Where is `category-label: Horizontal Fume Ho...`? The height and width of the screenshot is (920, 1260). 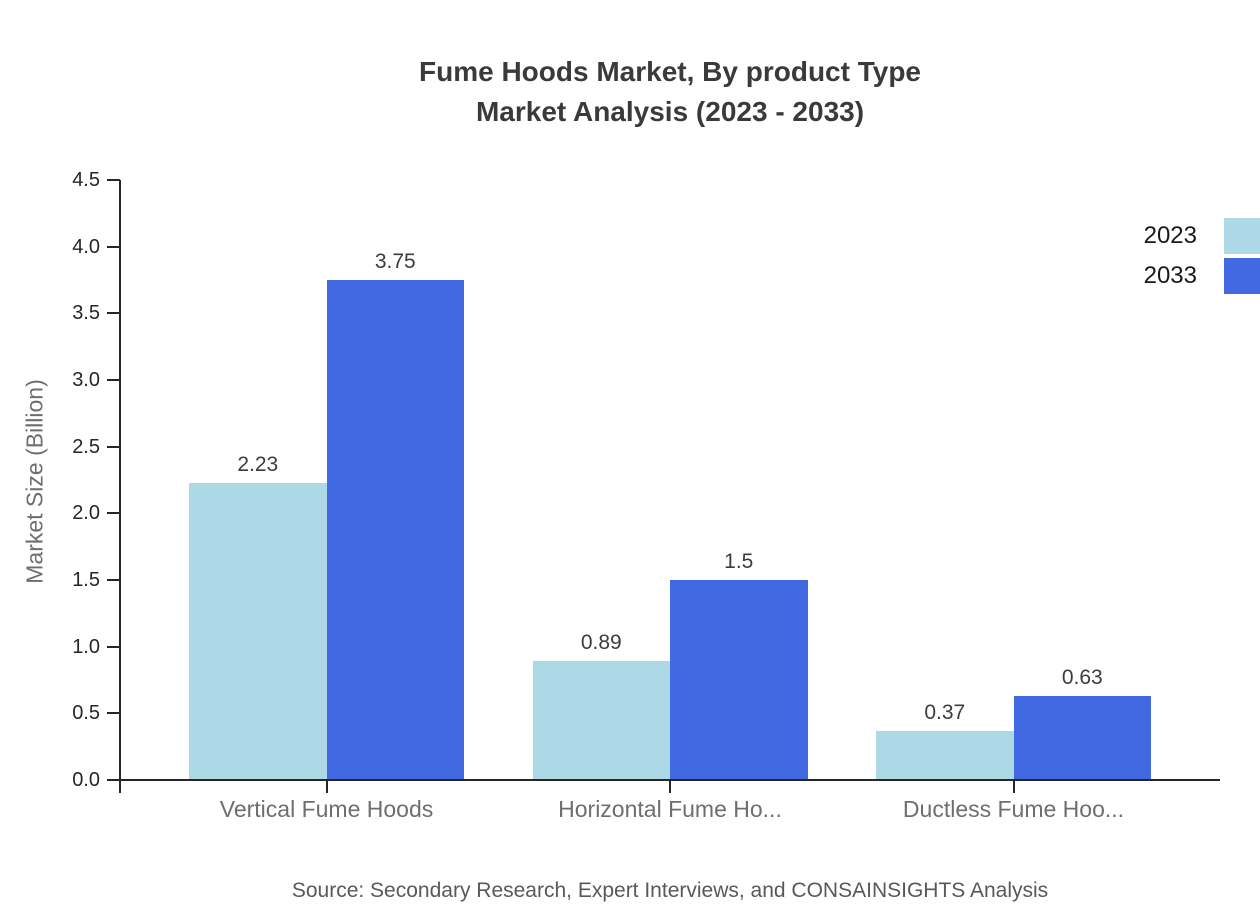 category-label: Horizontal Fume Ho... is located at coordinates (670, 809).